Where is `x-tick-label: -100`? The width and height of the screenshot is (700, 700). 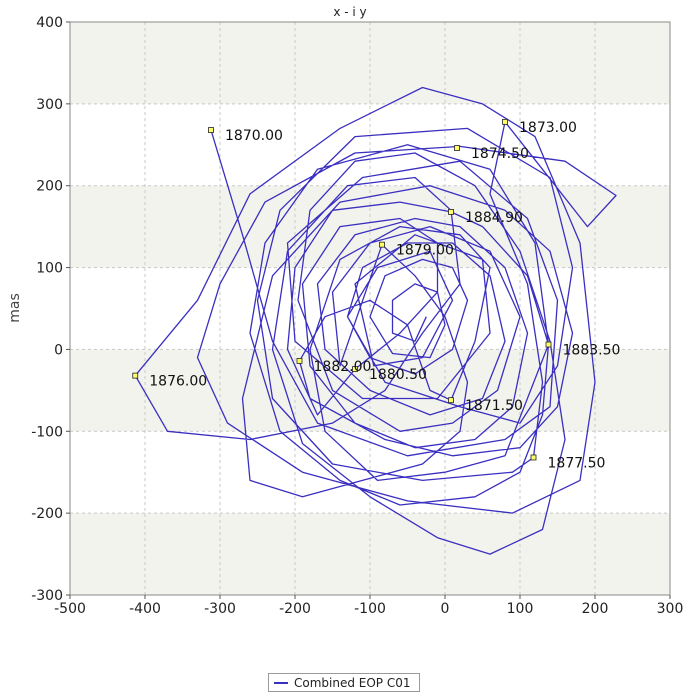 x-tick-label: -100 is located at coordinates (370, 609).